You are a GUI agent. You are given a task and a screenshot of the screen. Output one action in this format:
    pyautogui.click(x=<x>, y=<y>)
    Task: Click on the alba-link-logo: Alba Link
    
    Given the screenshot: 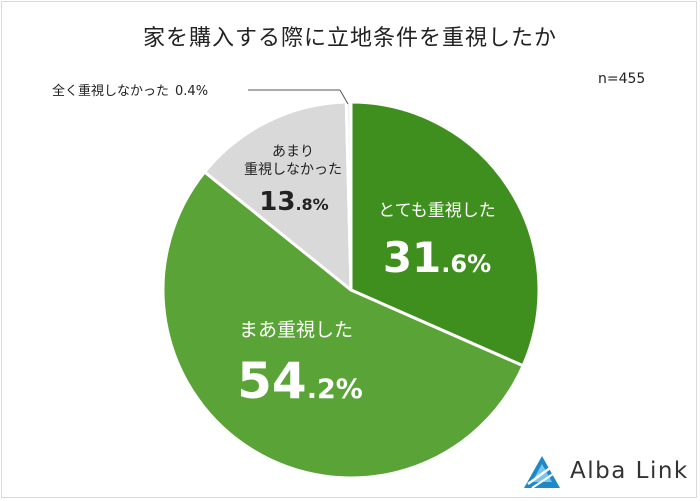 What is the action you would take?
    pyautogui.click(x=607, y=472)
    